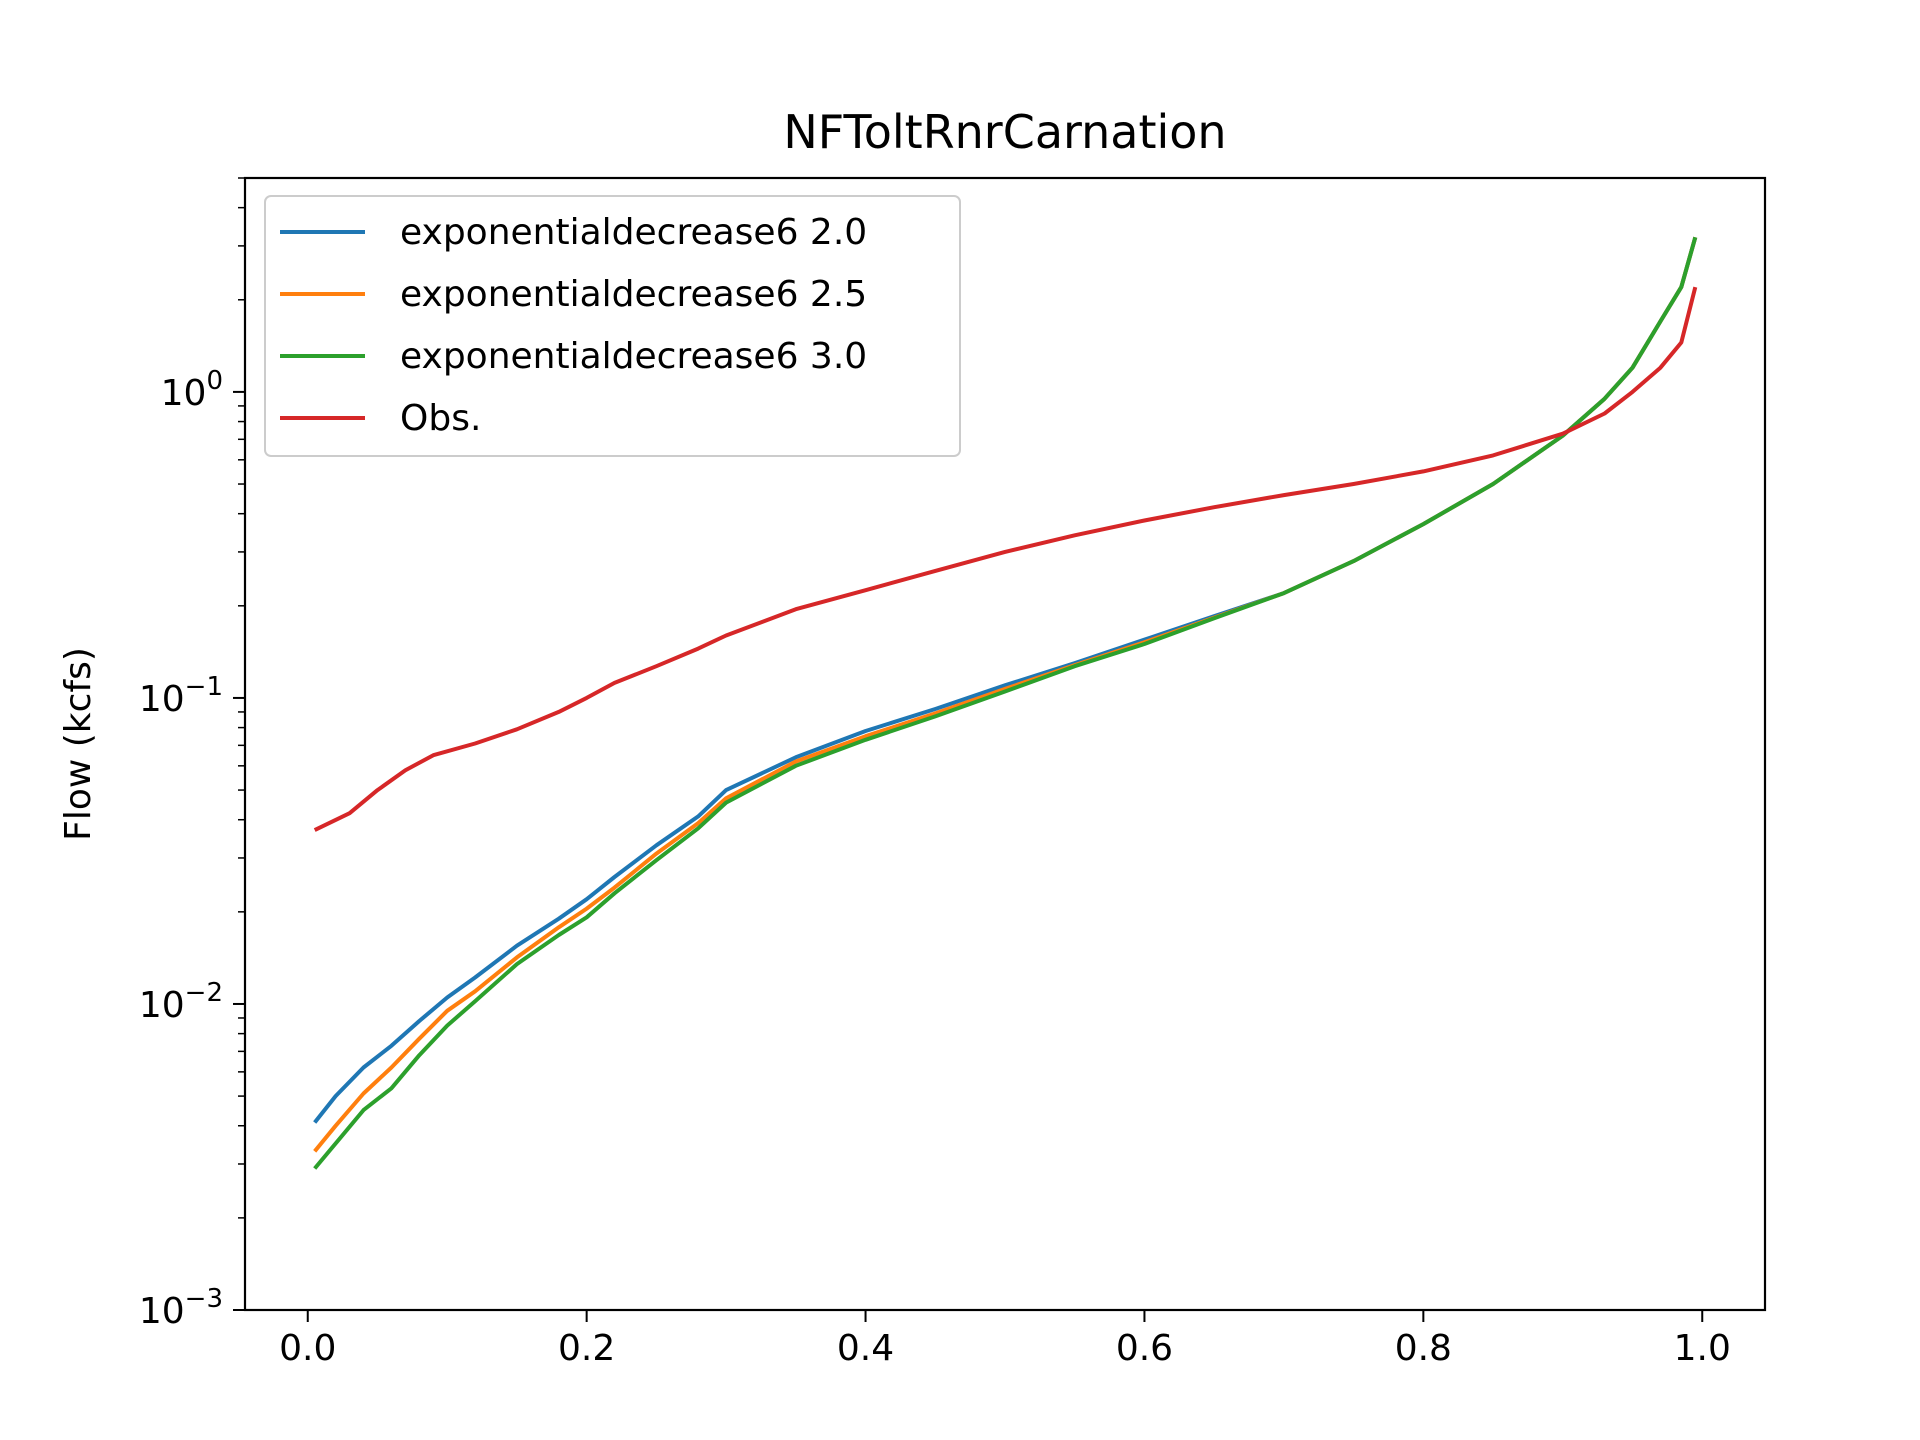  Describe the element at coordinates (1702, 1348) in the screenshot. I see `x-tick-label: 1.0` at that location.